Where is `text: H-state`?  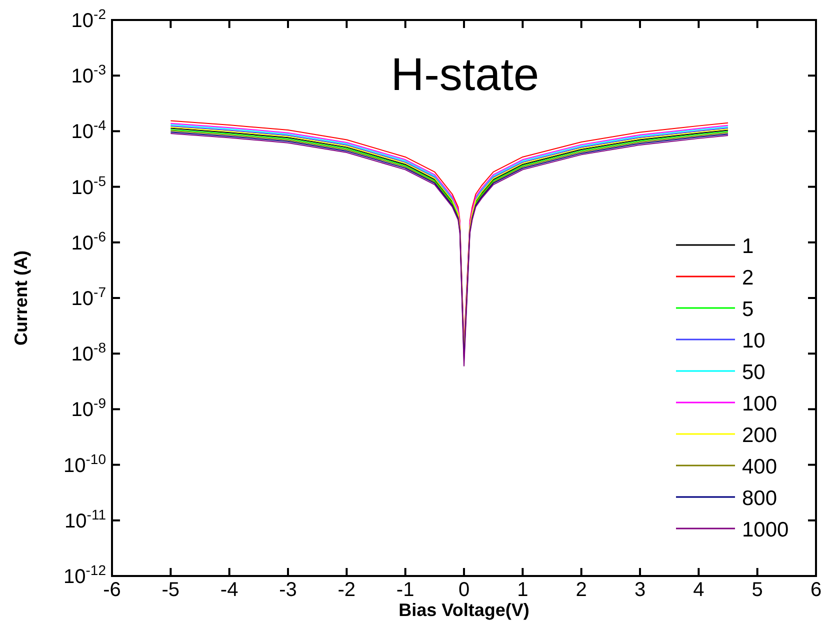 text: H-state is located at coordinates (465, 74).